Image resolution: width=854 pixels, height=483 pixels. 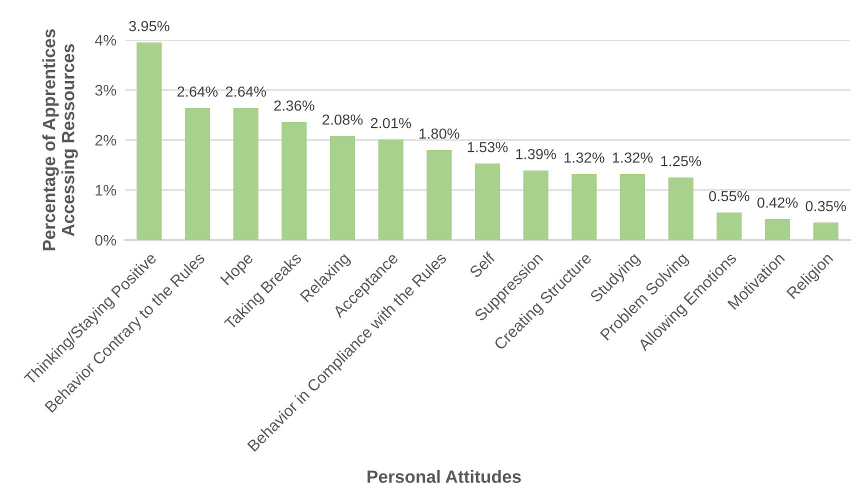 What do you see at coordinates (440, 133) in the screenshot?
I see `data-label: 1.80%` at bounding box center [440, 133].